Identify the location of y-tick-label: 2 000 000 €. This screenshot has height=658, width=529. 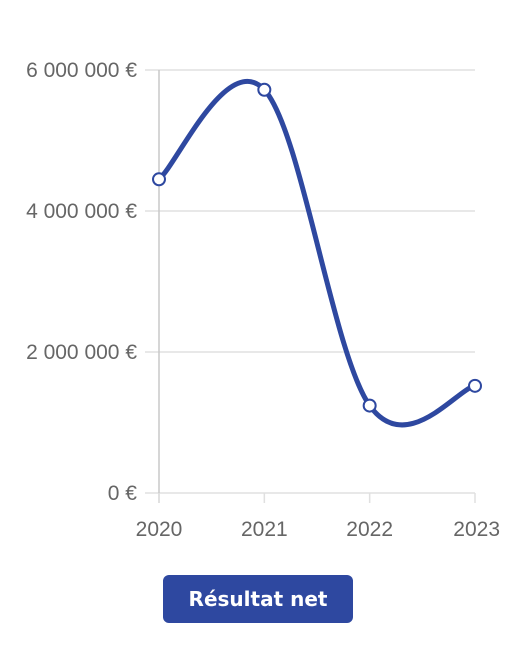
(81, 352).